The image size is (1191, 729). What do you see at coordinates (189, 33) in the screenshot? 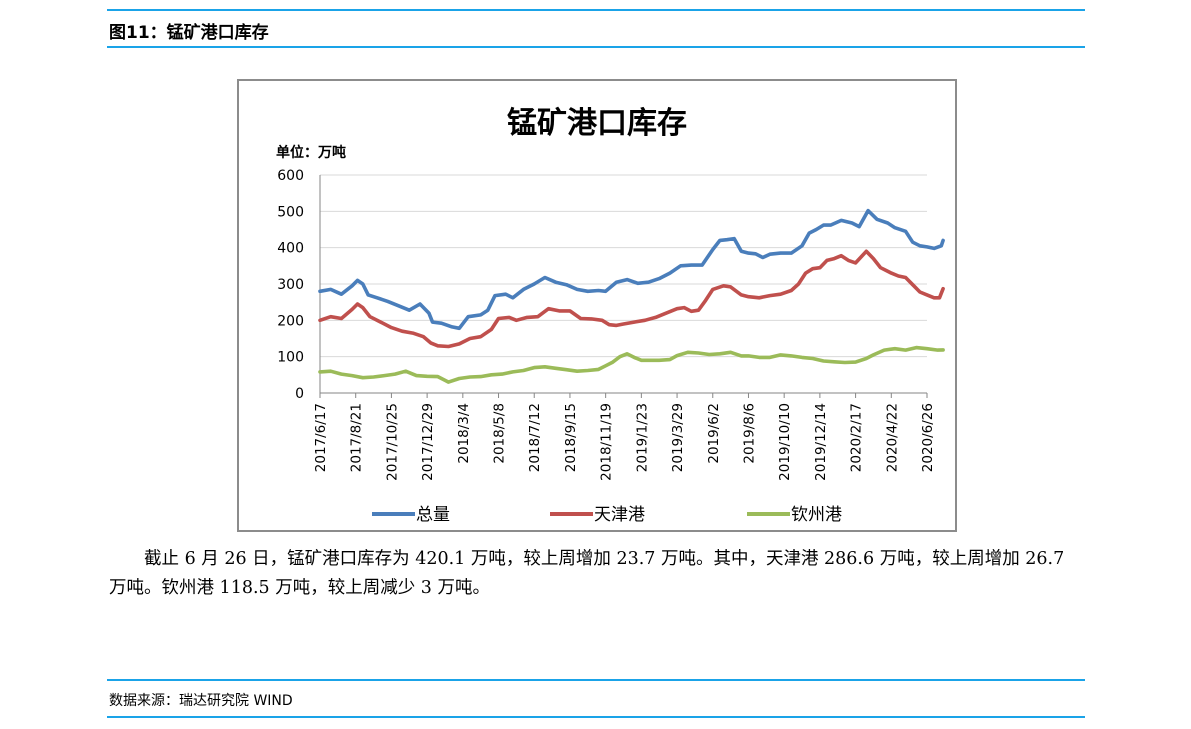
I see `figure-header: 图11：锰矿港口库存` at bounding box center [189, 33].